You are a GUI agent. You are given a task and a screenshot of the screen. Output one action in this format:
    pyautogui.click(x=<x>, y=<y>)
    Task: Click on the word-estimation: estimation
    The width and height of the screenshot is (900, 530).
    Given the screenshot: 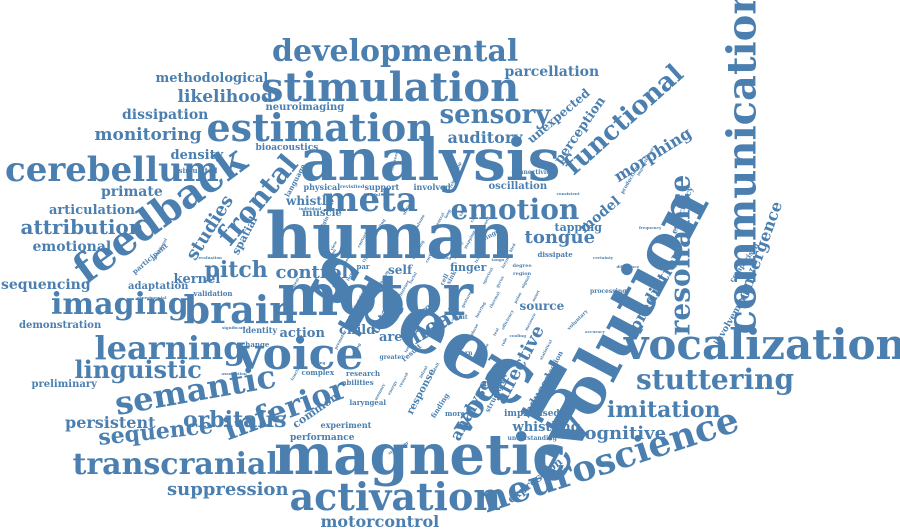 What is the action you would take?
    pyautogui.click(x=320, y=127)
    